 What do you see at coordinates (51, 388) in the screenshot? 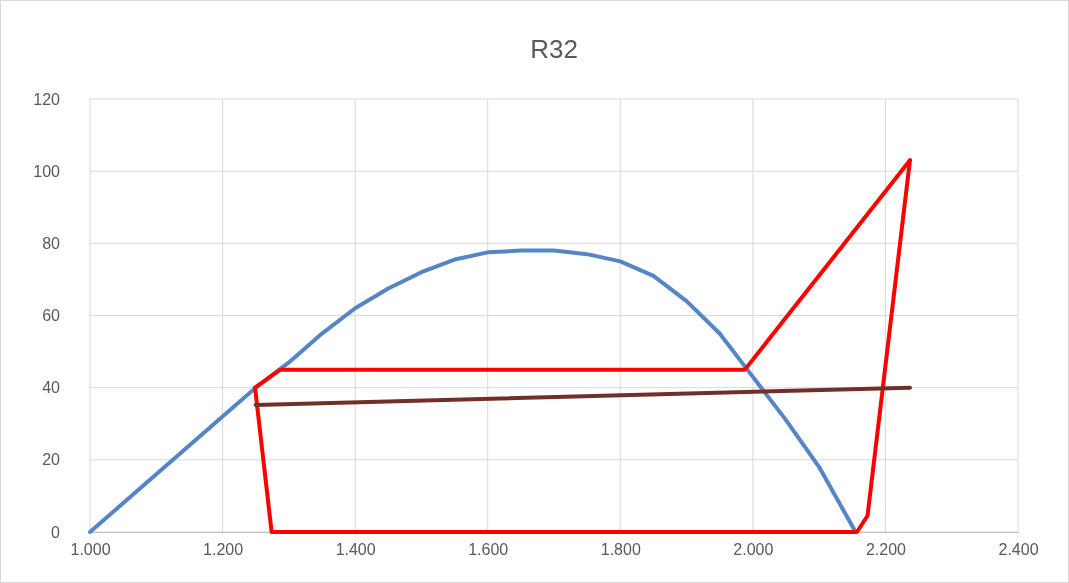
I see `y-tick-label: 40` at bounding box center [51, 388].